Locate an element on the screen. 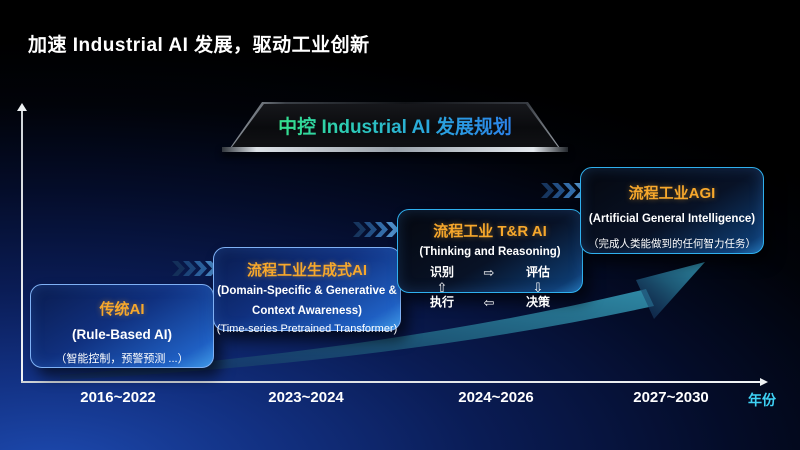 This screenshot has height=450, width=800. arrow-right-hollow-icon: ⇨ is located at coordinates (489, 272).